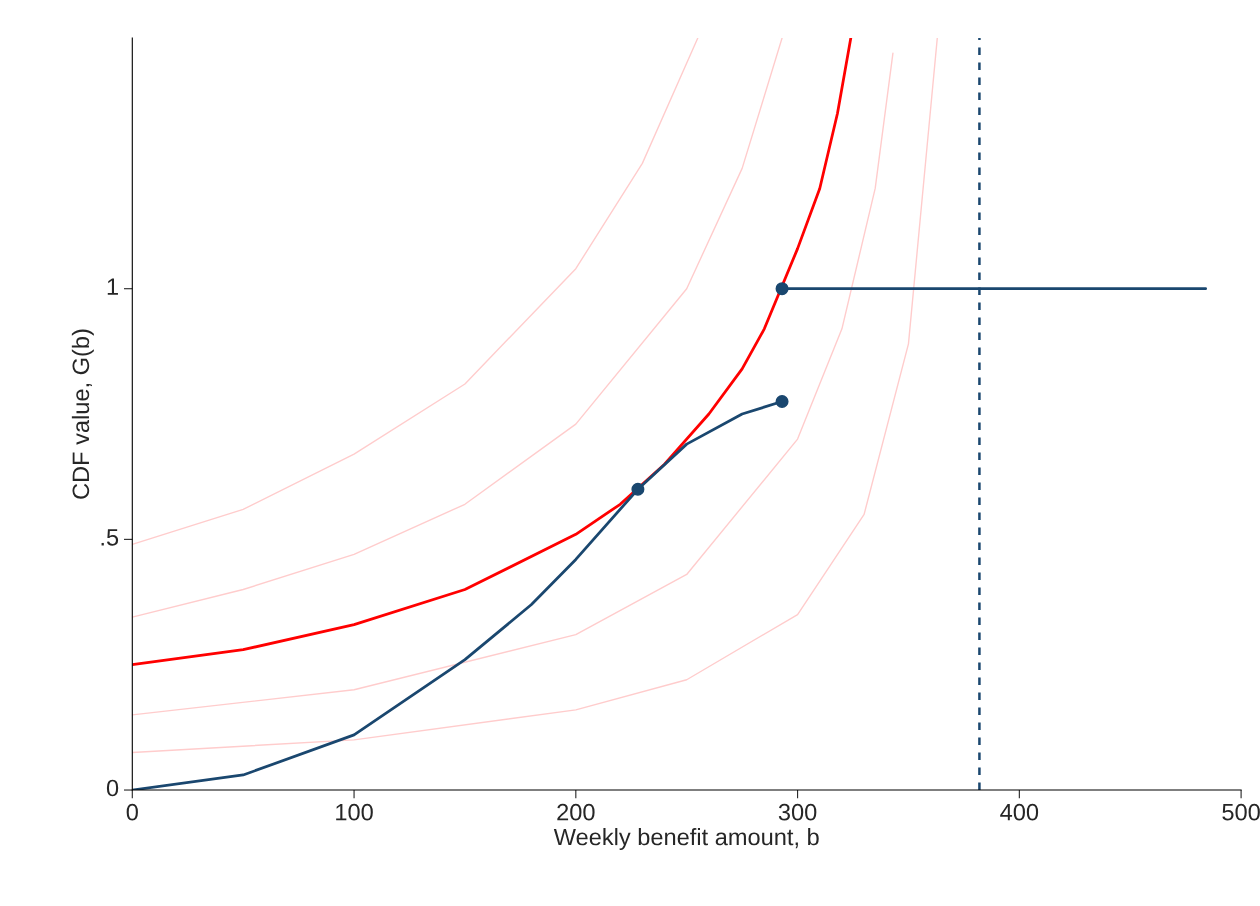 The height and width of the screenshot is (906, 1260). Describe the element at coordinates (110, 537) in the screenshot. I see `y-tick-label: .5` at that location.